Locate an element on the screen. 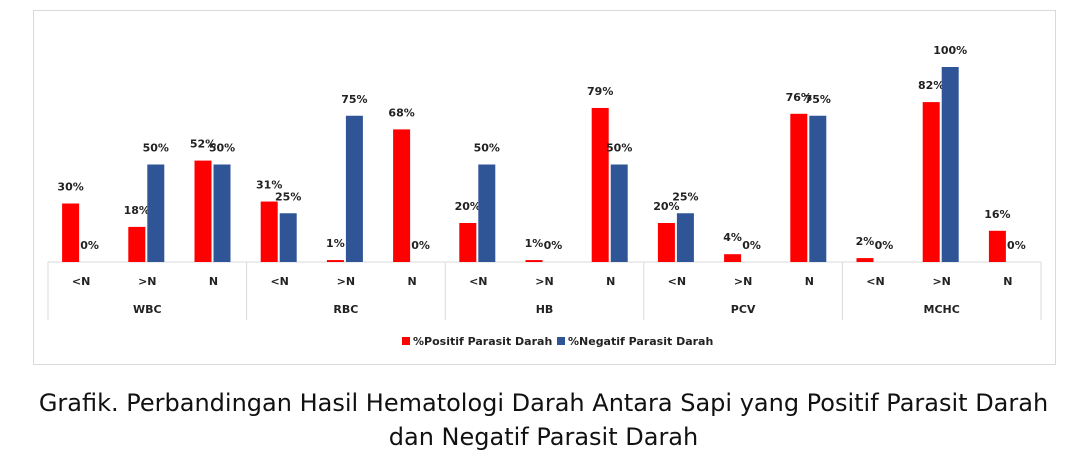  group-label: PCV is located at coordinates (743, 309).